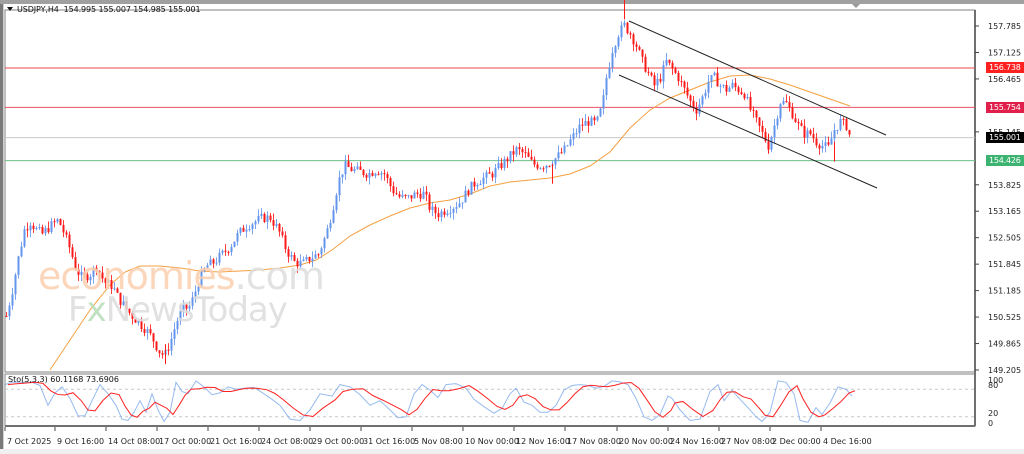  I want to click on time-tick-label: 20 Nov 00:00, so click(646, 441).